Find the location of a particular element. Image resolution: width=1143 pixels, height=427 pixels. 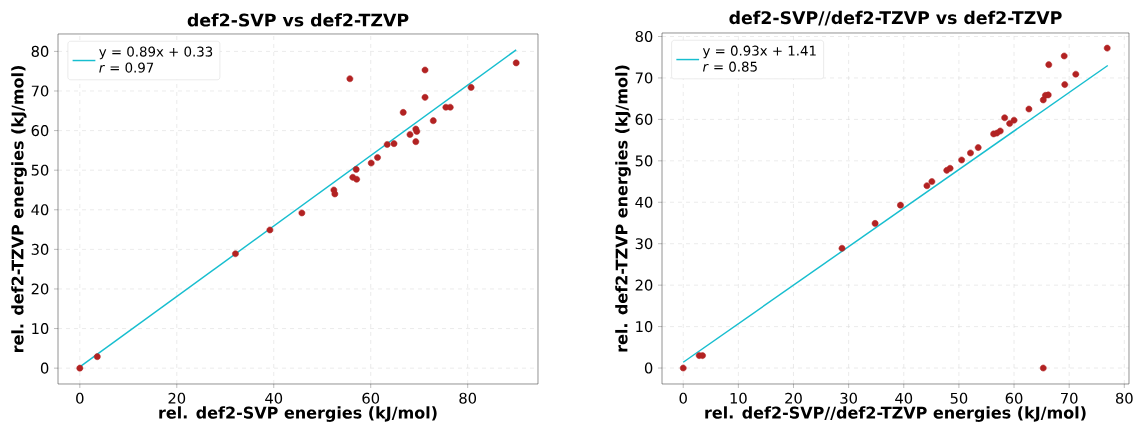

annotation: r = 0.97 is located at coordinates (126, 67).